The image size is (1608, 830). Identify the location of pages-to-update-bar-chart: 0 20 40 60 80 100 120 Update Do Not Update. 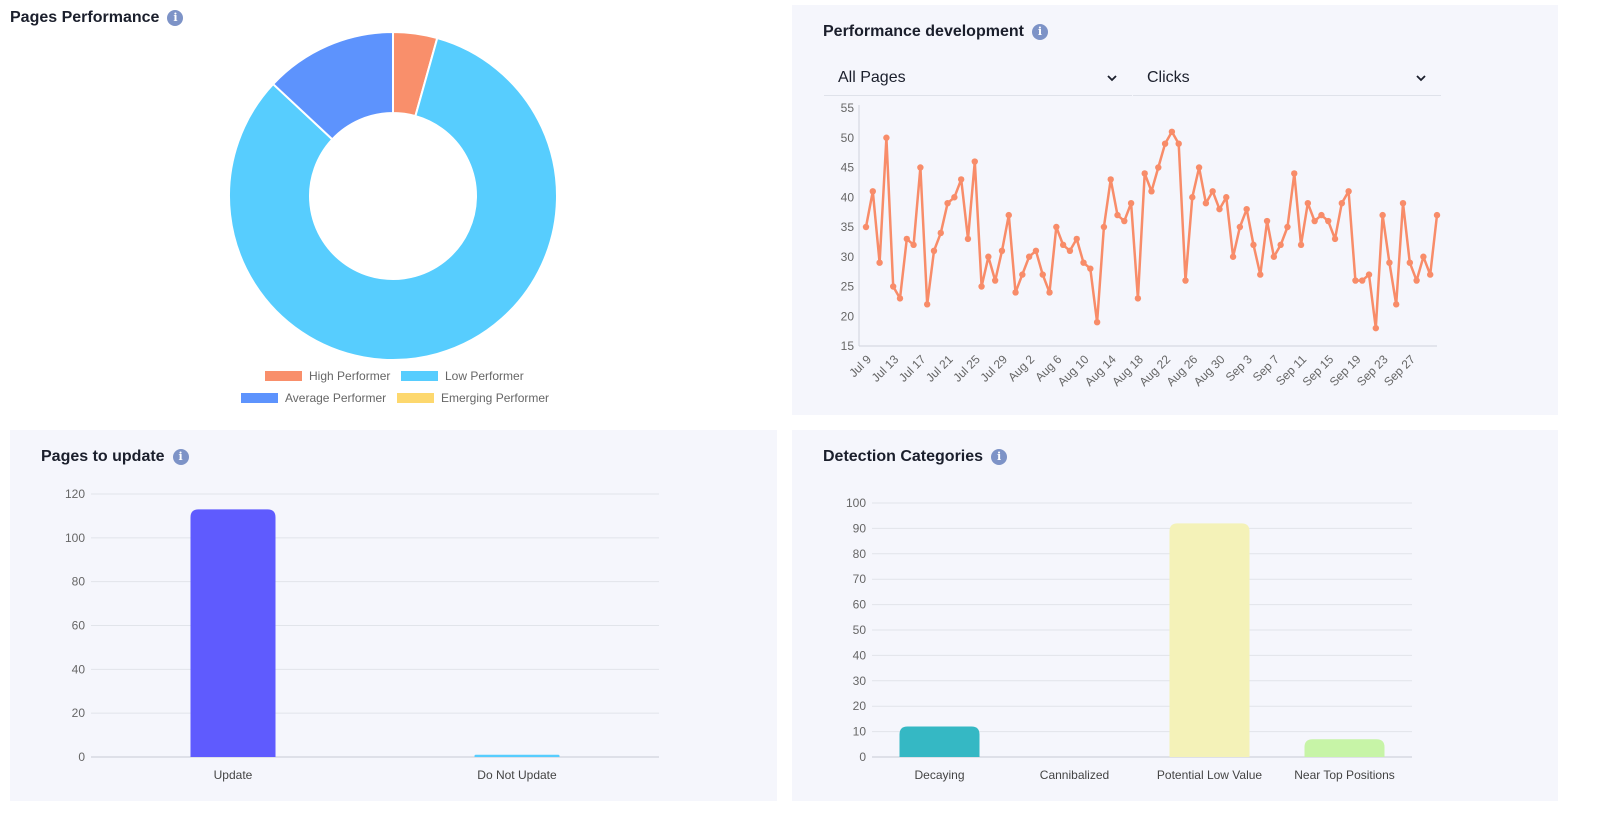
(362, 634).